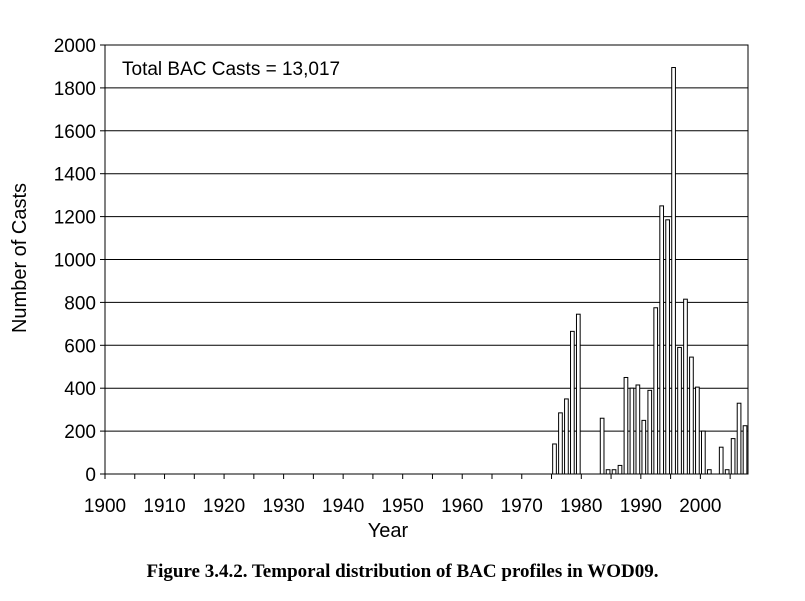 The width and height of the screenshot is (805, 601). Describe the element at coordinates (632, 431) in the screenshot. I see `bar-1988` at that location.